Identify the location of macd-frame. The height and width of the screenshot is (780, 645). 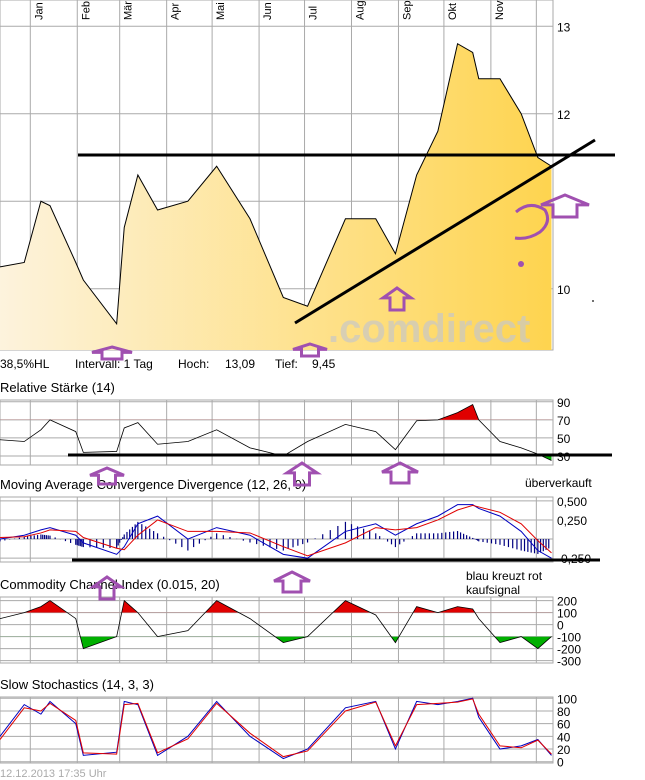
(277, 529).